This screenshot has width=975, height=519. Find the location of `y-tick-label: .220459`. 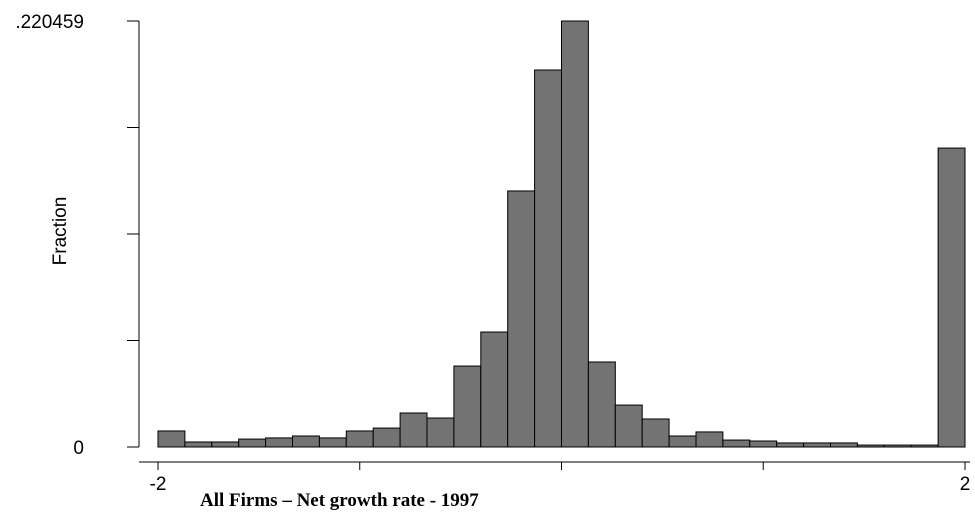

y-tick-label: .220459 is located at coordinates (49, 22).